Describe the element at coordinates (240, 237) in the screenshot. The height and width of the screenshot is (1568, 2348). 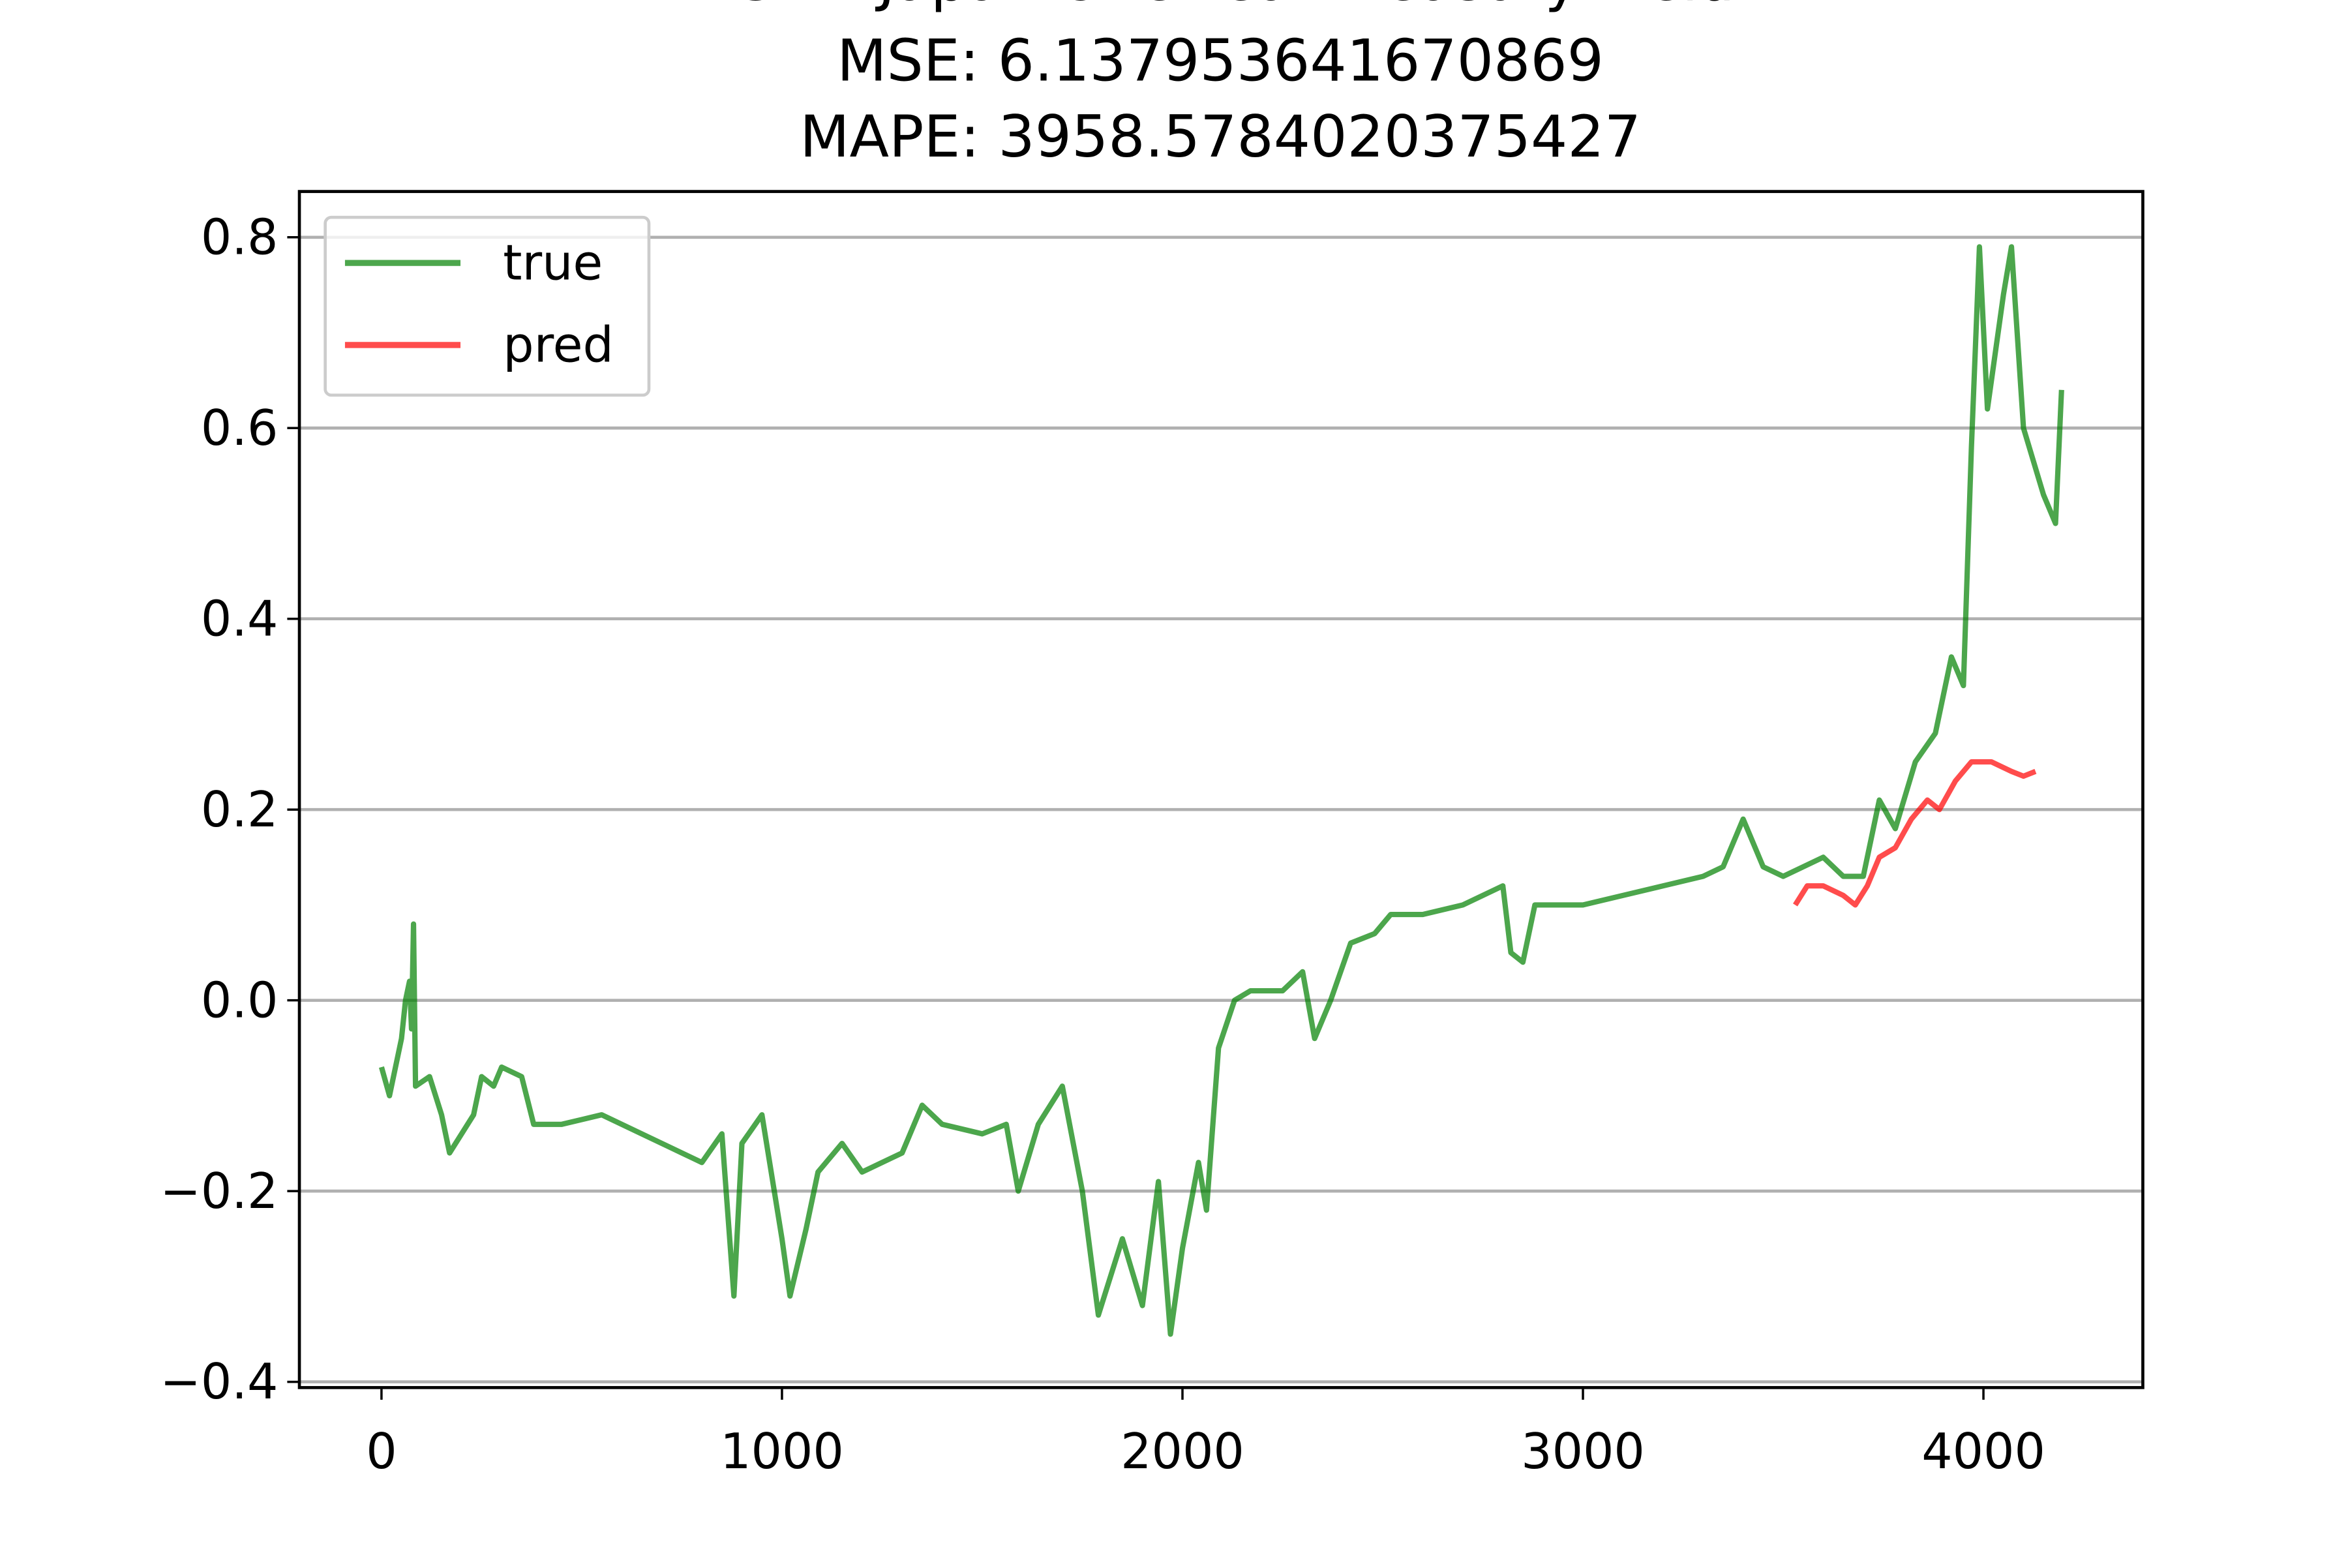
I see `y-tick-label: 0.8` at that location.